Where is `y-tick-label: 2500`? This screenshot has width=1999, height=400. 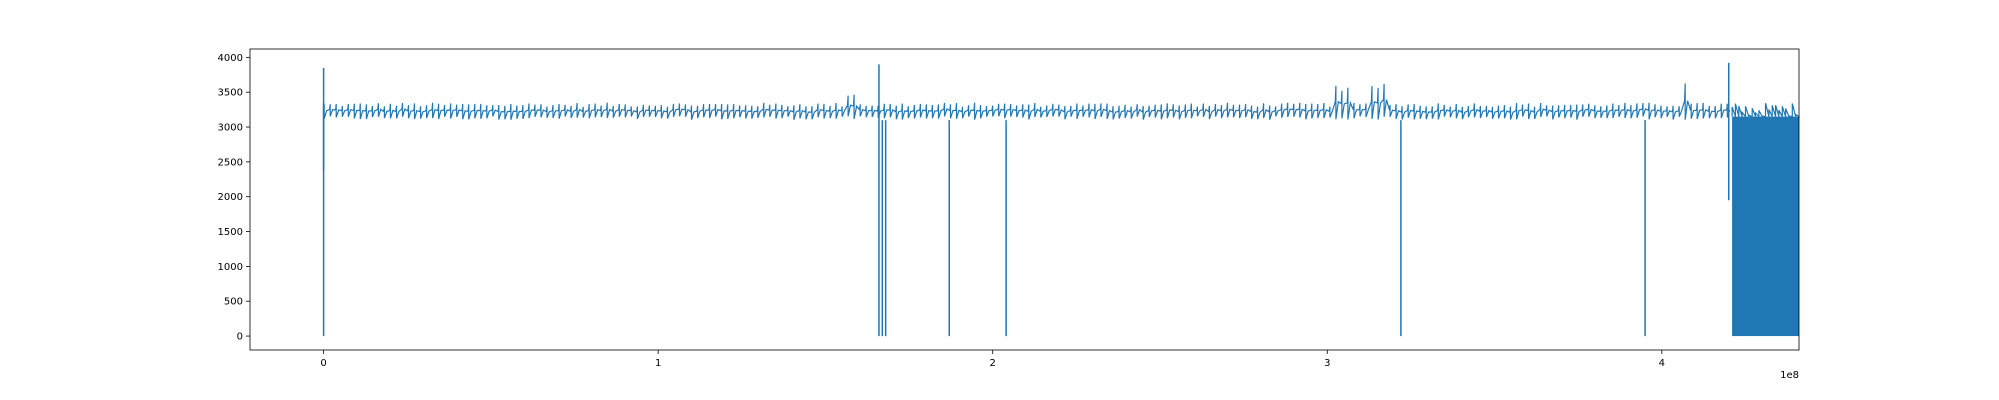
y-tick-label: 2500 is located at coordinates (230, 162).